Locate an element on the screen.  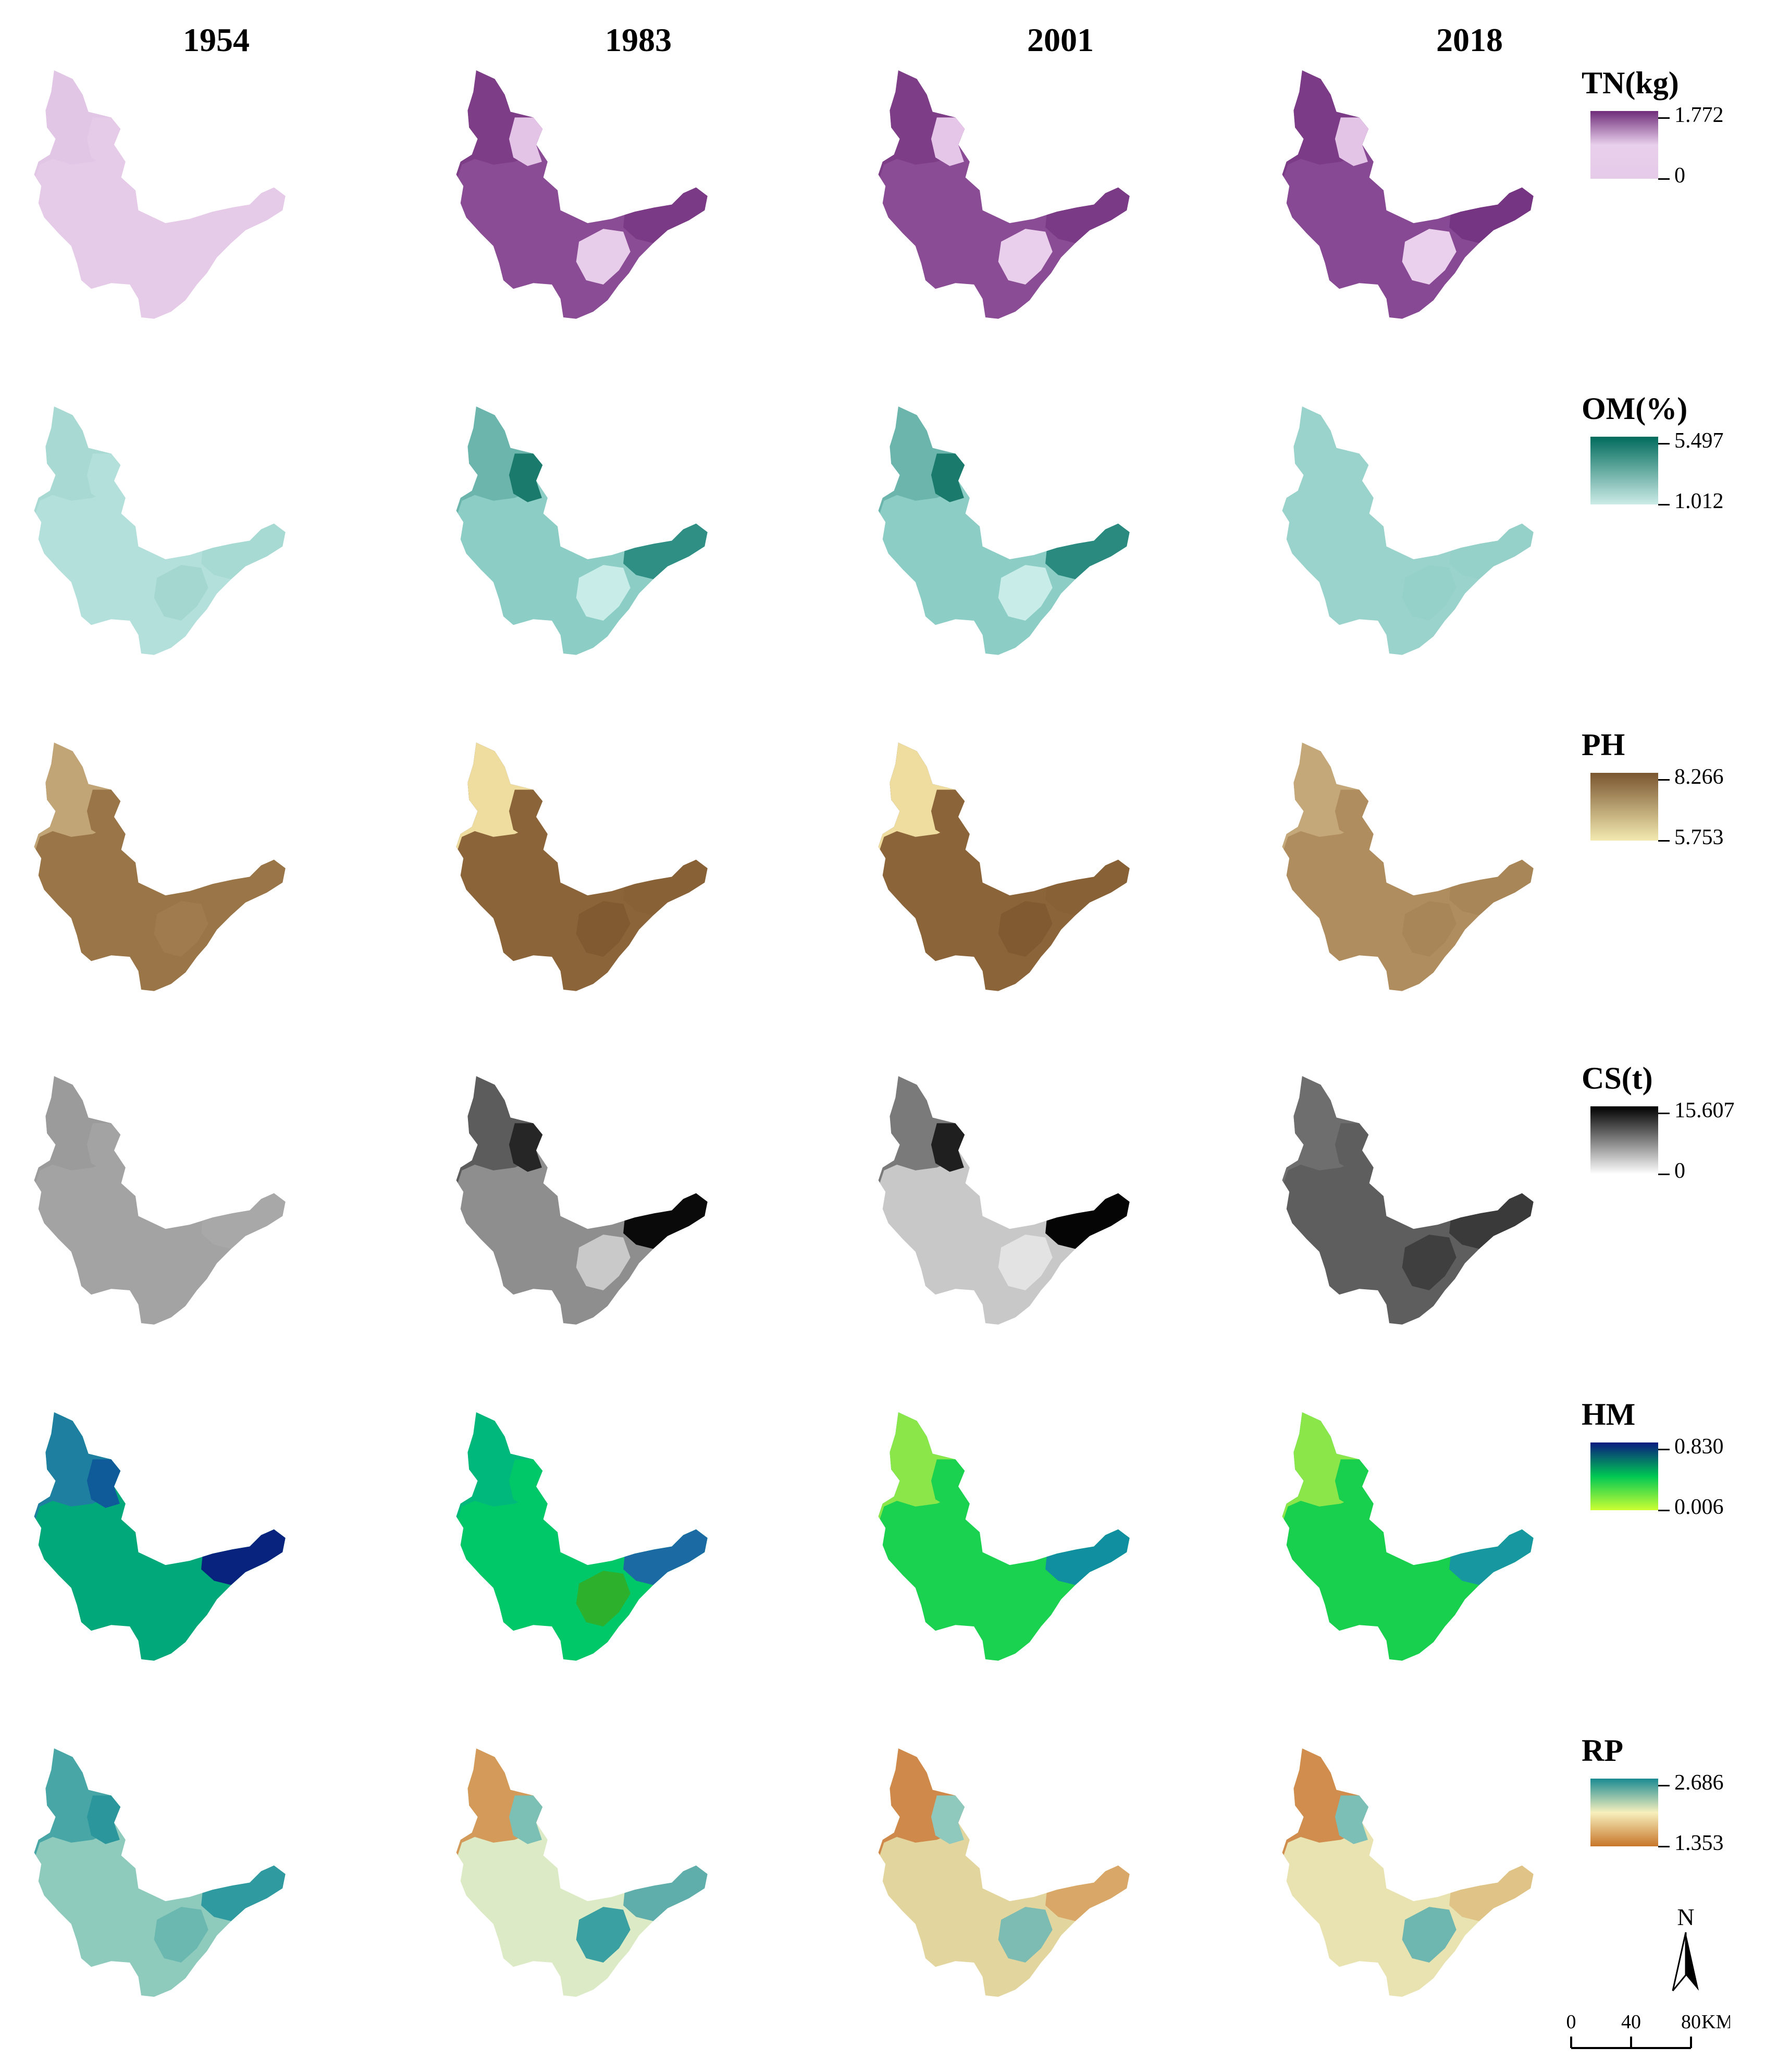
legend-min-label: 1.012 is located at coordinates (1699, 501).